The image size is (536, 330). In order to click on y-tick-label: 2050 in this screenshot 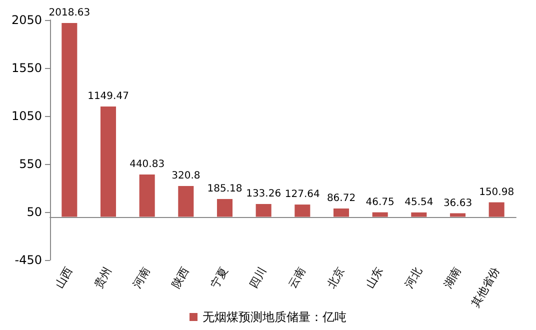, I will do `click(26, 20)`.